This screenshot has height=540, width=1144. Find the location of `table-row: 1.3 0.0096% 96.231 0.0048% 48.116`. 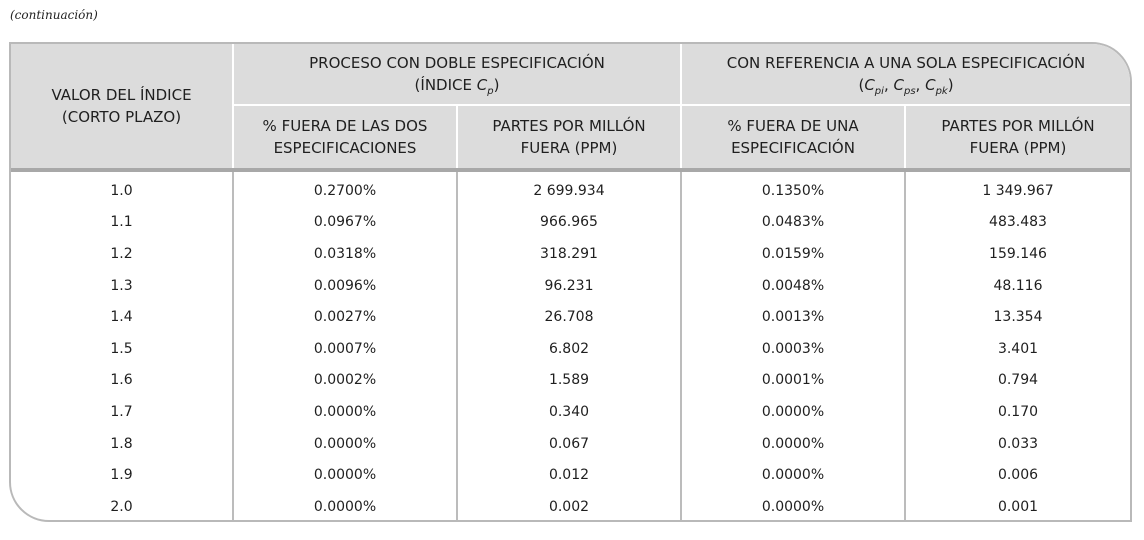

table-row: 1.3 0.0096% 96.231 0.0048% 48.116 is located at coordinates (570, 285).